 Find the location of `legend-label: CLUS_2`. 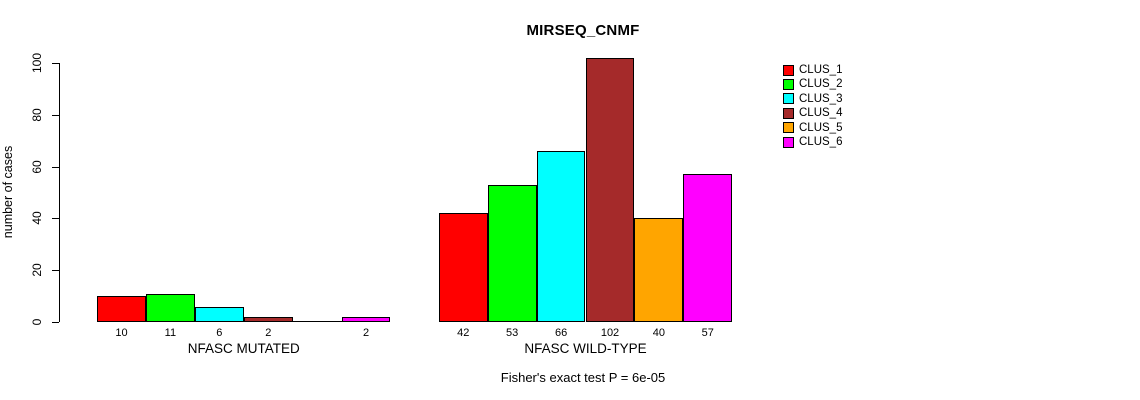

legend-label: CLUS_2 is located at coordinates (821, 84).